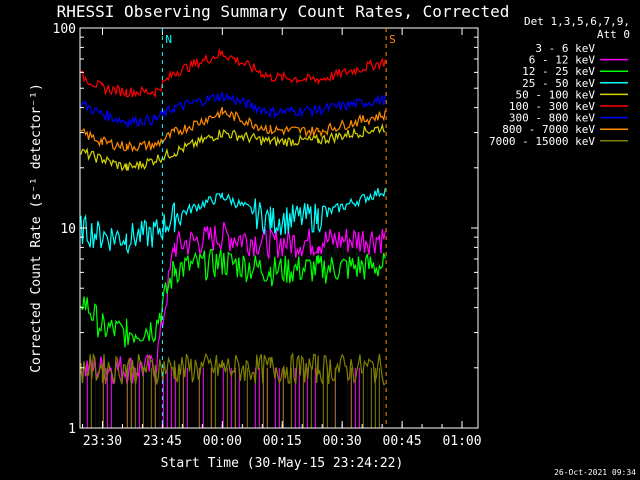 The height and width of the screenshot is (480, 640). What do you see at coordinates (552, 106) in the screenshot?
I see `legend-label-5: 100 - 300 keV` at bounding box center [552, 106].